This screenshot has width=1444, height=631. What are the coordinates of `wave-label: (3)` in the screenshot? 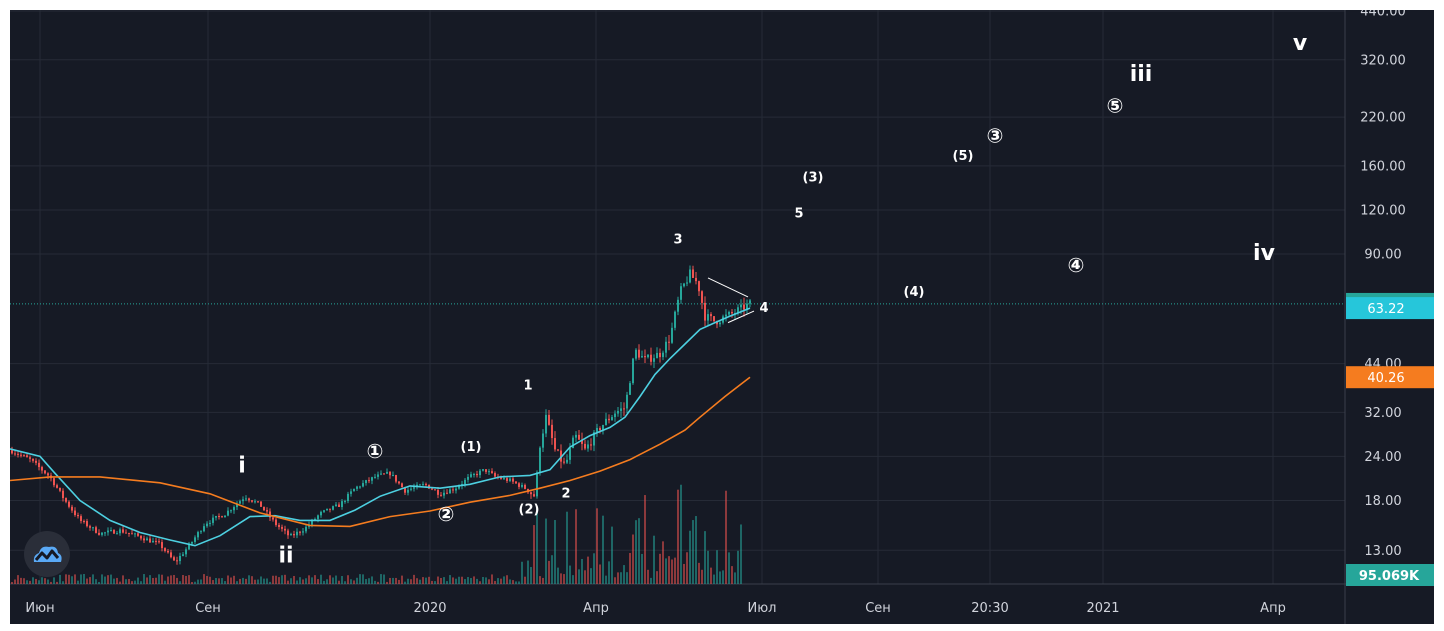 It's located at (813, 177).